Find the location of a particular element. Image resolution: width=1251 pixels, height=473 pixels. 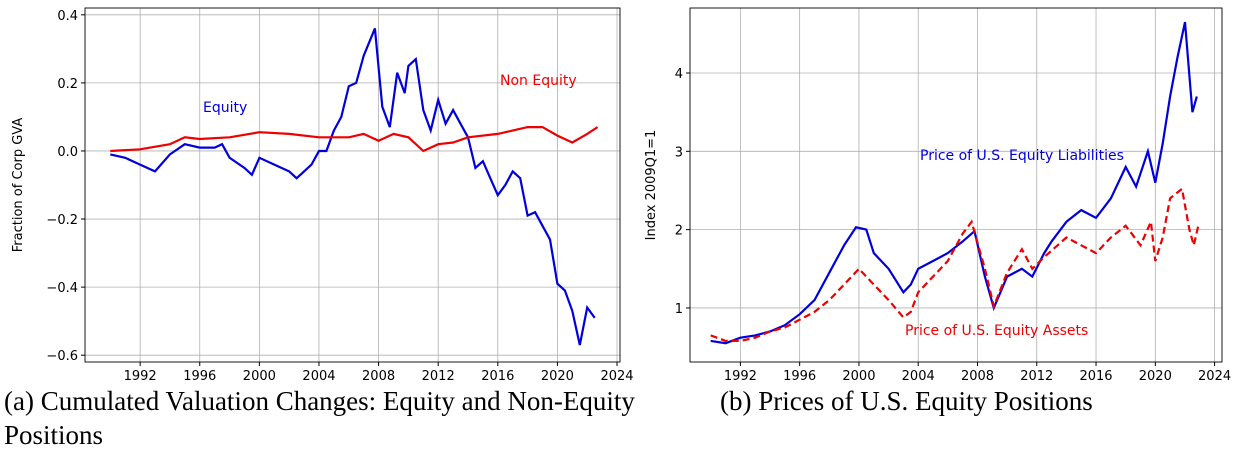

series-label: Price of U.S. Equity Assets is located at coordinates (996, 331).